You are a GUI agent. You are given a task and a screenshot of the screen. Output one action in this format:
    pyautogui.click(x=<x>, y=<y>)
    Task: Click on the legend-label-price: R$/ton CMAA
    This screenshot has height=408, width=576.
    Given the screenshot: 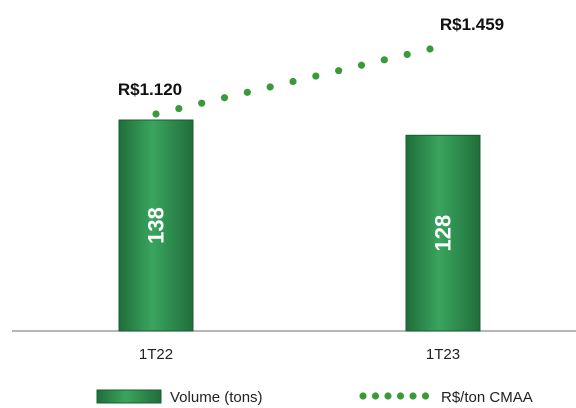 What is the action you would take?
    pyautogui.click(x=487, y=397)
    